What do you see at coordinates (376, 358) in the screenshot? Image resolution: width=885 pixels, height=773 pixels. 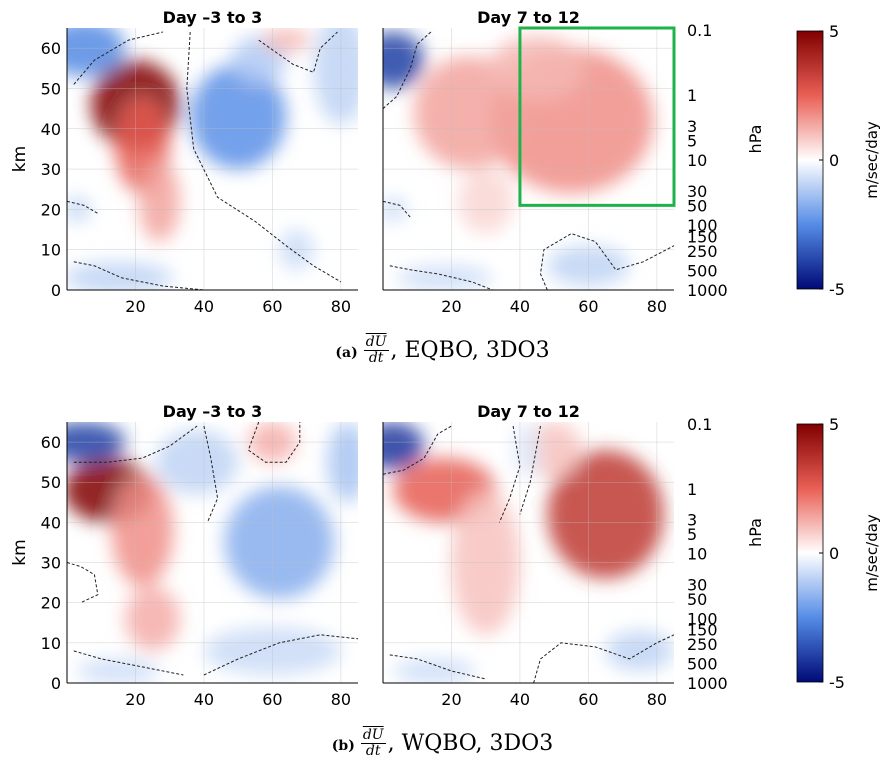 I see `caption-a-denominator: dt` at bounding box center [376, 358].